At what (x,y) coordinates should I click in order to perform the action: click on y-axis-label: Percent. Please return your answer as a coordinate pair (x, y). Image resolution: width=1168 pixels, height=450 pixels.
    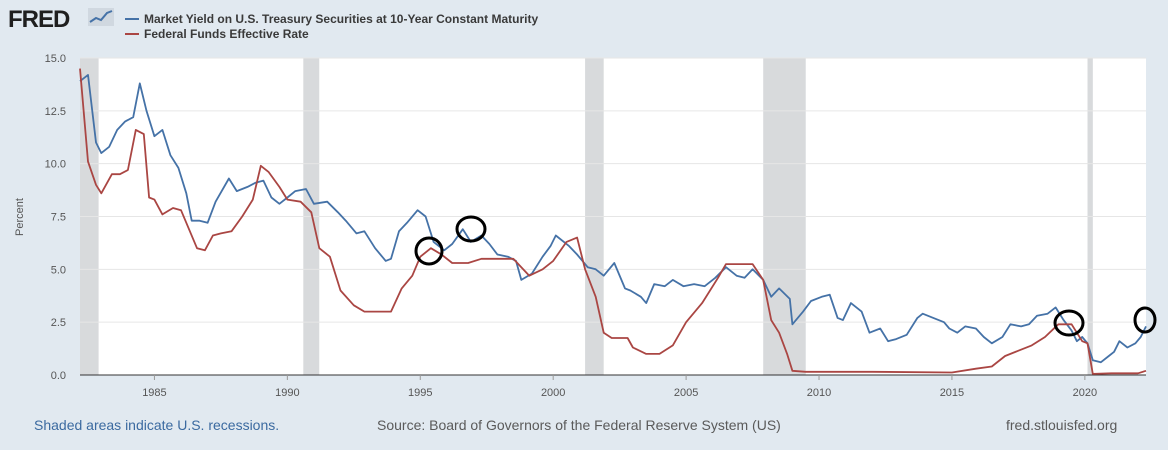
    Looking at the image, I should click on (20, 217).